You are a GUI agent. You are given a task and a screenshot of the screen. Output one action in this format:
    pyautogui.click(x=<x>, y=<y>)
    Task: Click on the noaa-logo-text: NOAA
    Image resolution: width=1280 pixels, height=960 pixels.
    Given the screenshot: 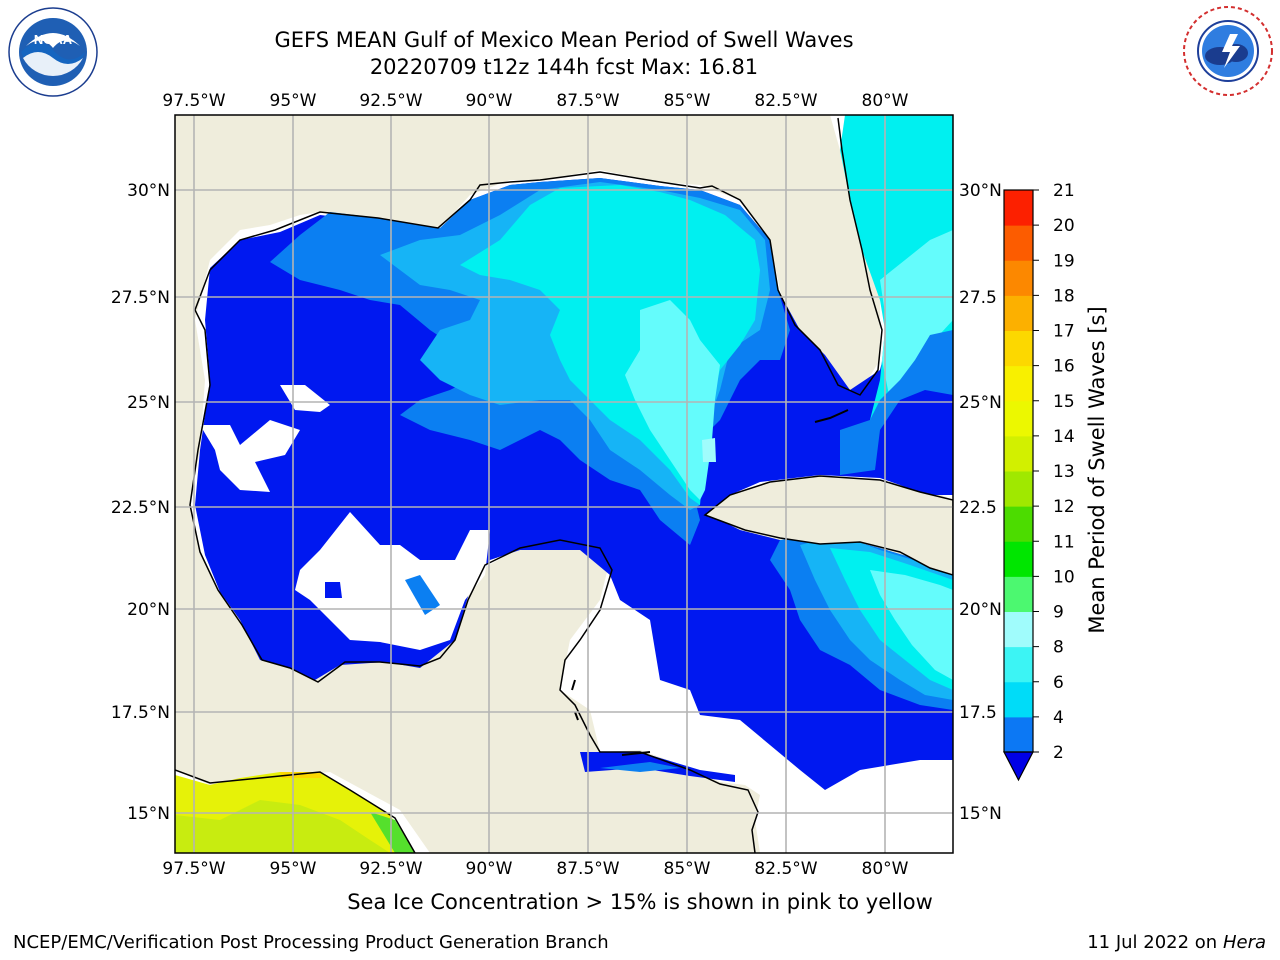 What is the action you would take?
    pyautogui.click(x=53, y=39)
    